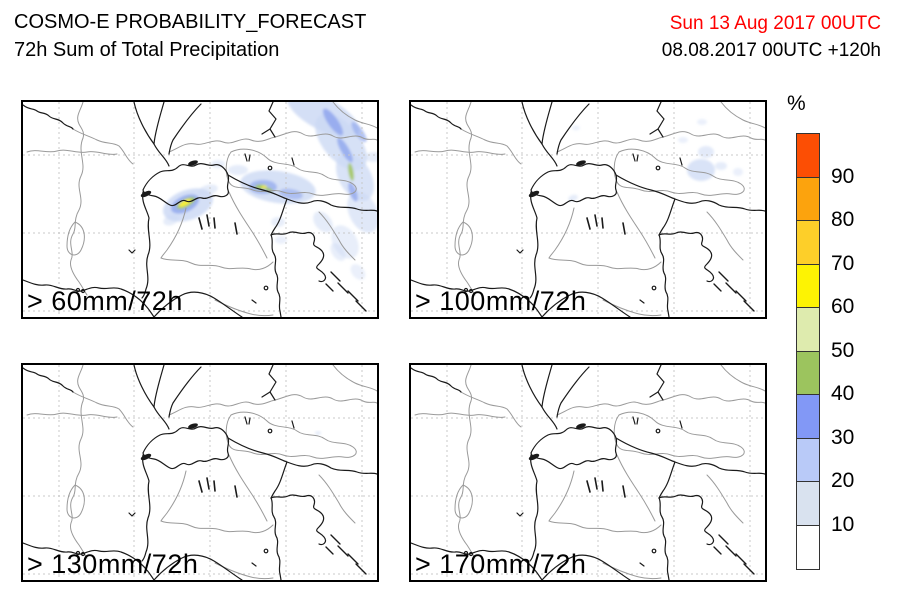 The image size is (897, 602). I want to click on run-info: 08.08.2017 00UTC +120h, so click(771, 50).